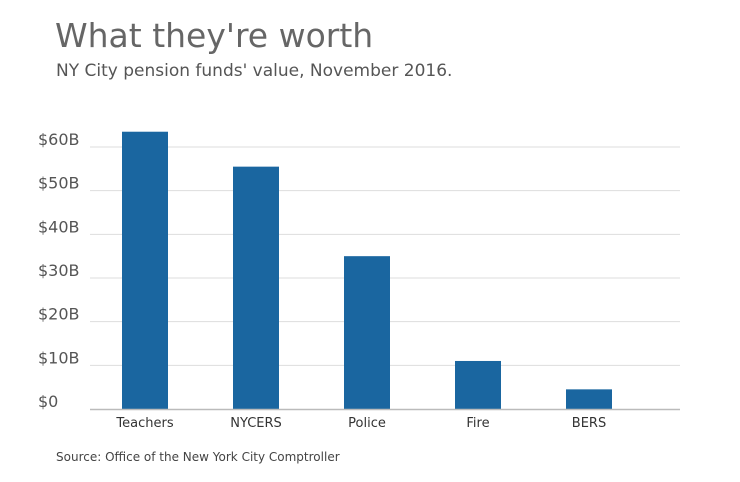  Describe the element at coordinates (367, 332) in the screenshot. I see `bar-police` at that location.